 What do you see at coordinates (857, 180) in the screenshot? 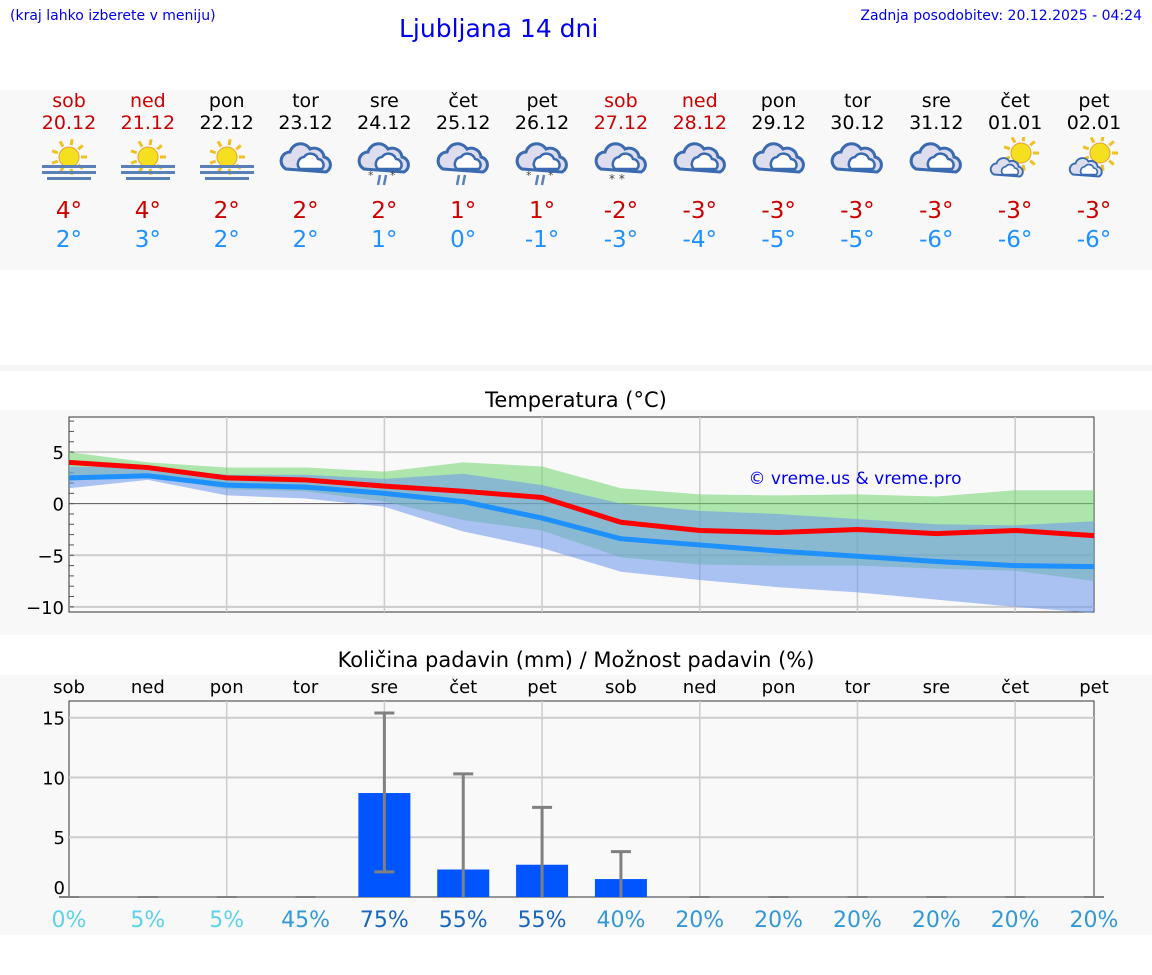
I see `forecast-day: tor 30.12 -3° -5°` at bounding box center [857, 180].